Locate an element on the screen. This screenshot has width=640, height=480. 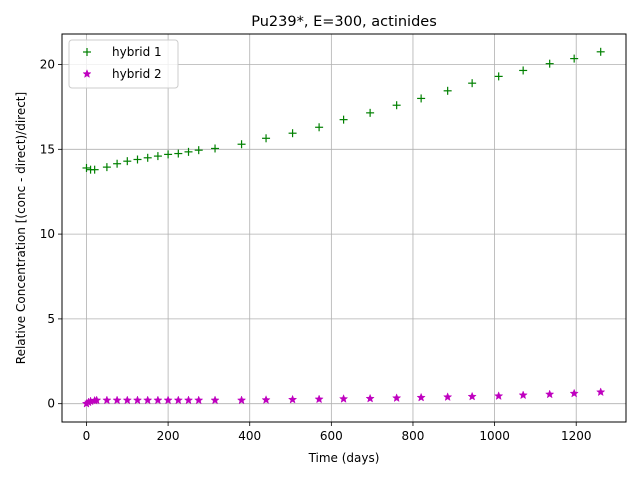
x-axis-label: Time (days) is located at coordinates (344, 458).